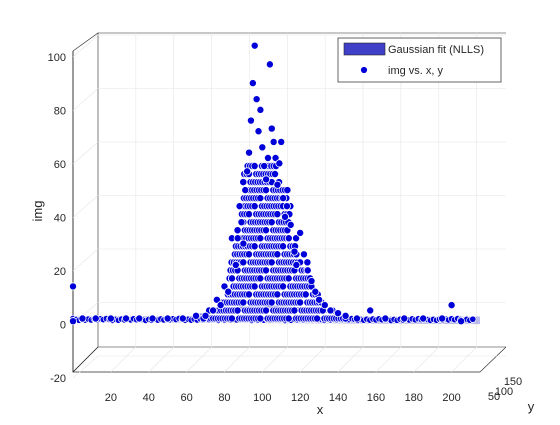 Image resolution: width=560 pixels, height=425 pixels. Describe the element at coordinates (364, 49) in the screenshot. I see `legend-surface-swatch` at that location.